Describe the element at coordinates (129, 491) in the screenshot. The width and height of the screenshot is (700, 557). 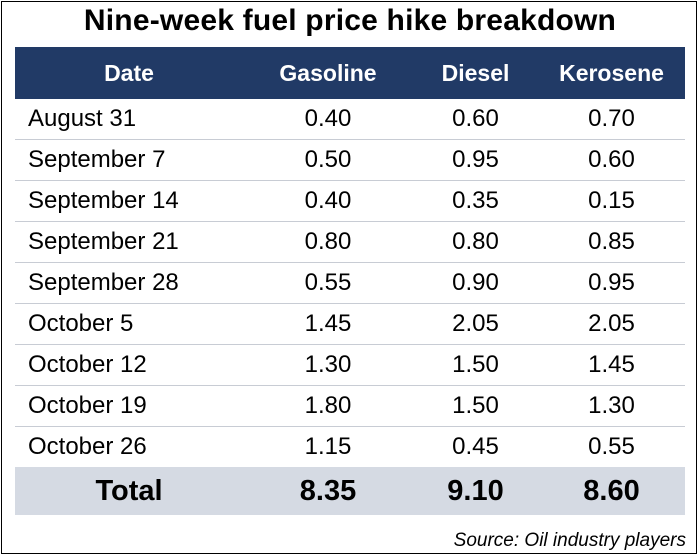
I see `total-label: Total` at that location.